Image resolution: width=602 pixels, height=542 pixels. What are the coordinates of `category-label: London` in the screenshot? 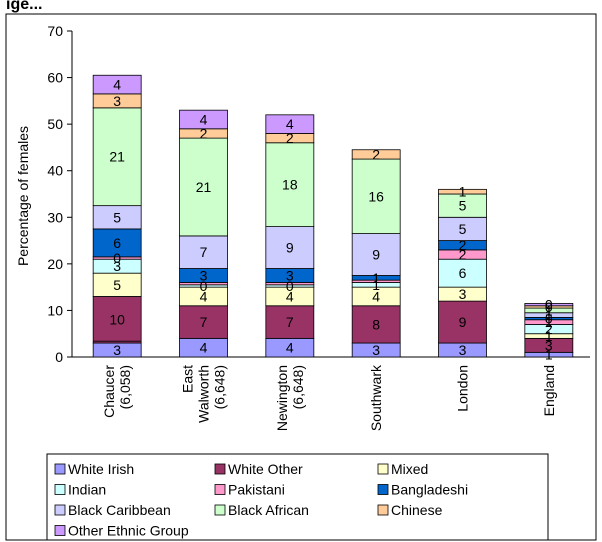 It's located at (463, 388).